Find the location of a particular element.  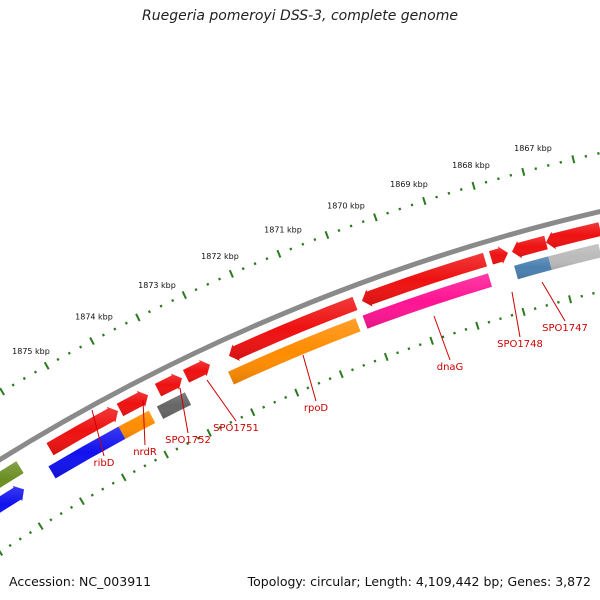

gene-label: SPO1747 is located at coordinates (565, 328).